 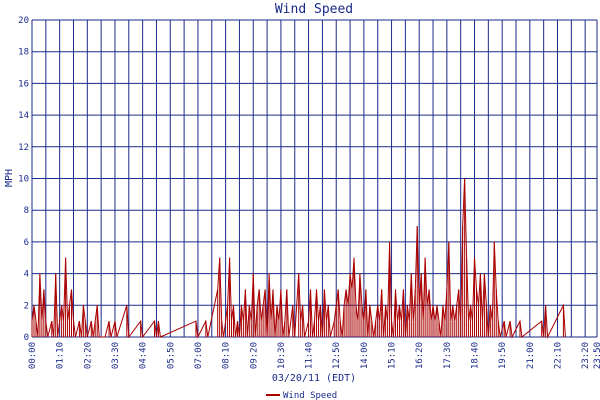 I want to click on y-tick-label: 16, so click(x=23, y=84).